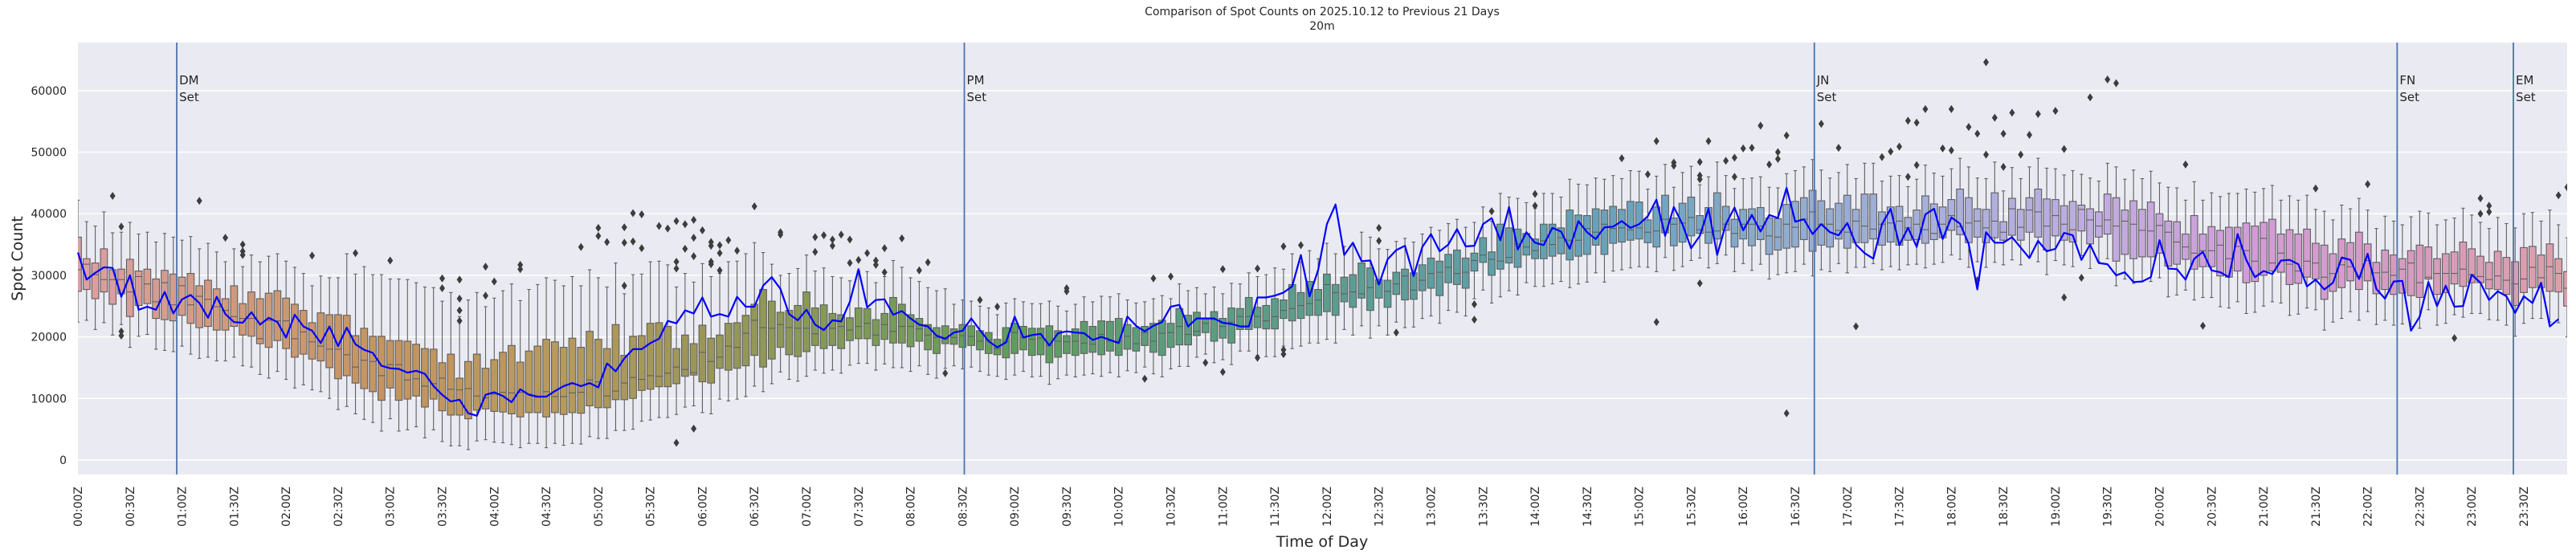  What do you see at coordinates (2526, 97) in the screenshot?
I see `event-label: Set` at bounding box center [2526, 97].